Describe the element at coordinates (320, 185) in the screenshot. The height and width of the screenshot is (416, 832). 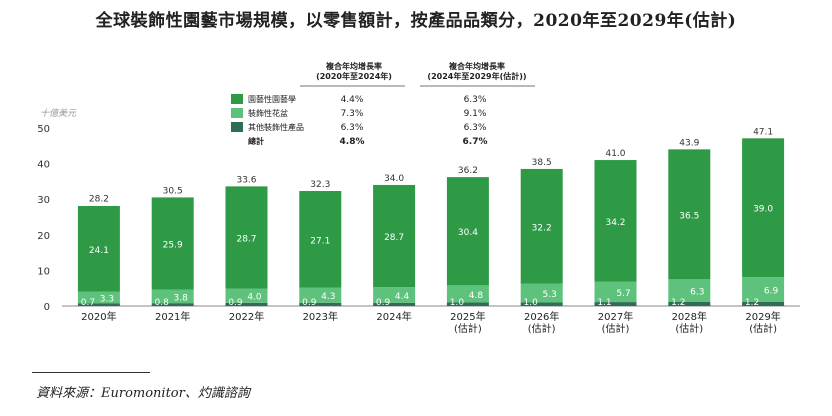
I see `data-label-total: 32.3` at that location.